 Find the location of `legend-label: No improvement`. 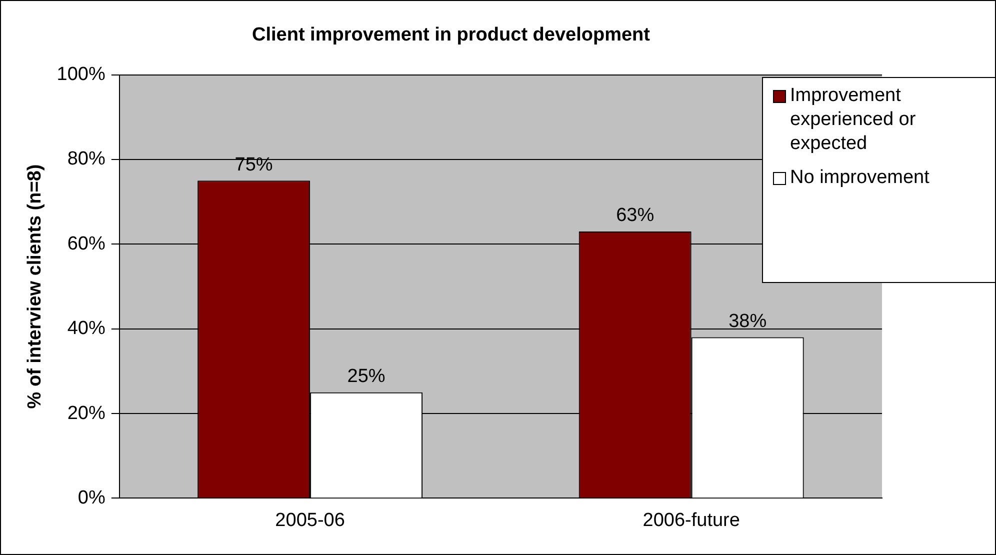

legend-label: No improvement is located at coordinates (860, 178).